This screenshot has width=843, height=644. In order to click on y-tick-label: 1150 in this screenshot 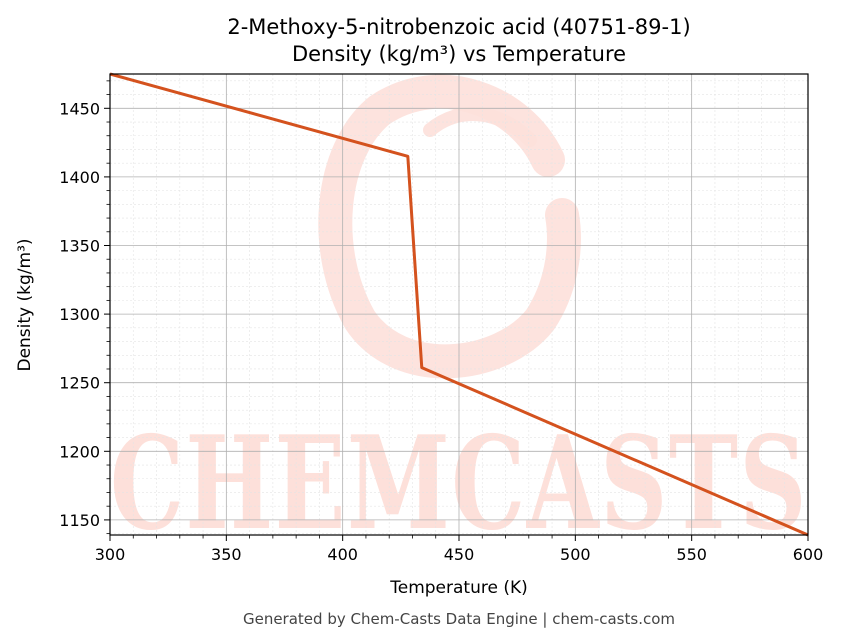, I will do `click(79, 520)`.